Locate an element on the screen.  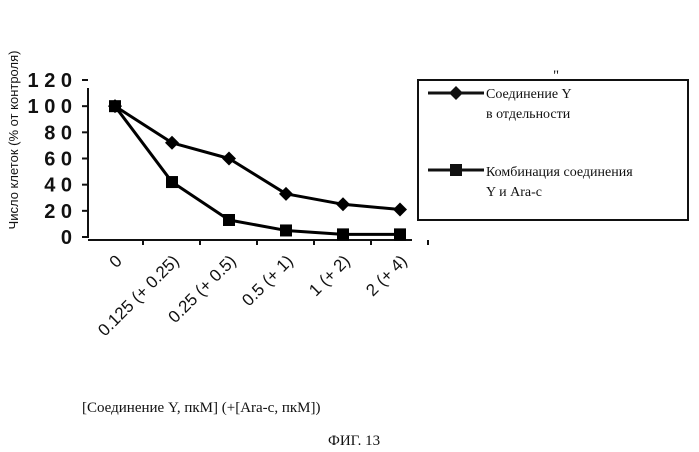
x-tick-label: 0.125 (+ 0.25) is located at coordinates (138, 295).